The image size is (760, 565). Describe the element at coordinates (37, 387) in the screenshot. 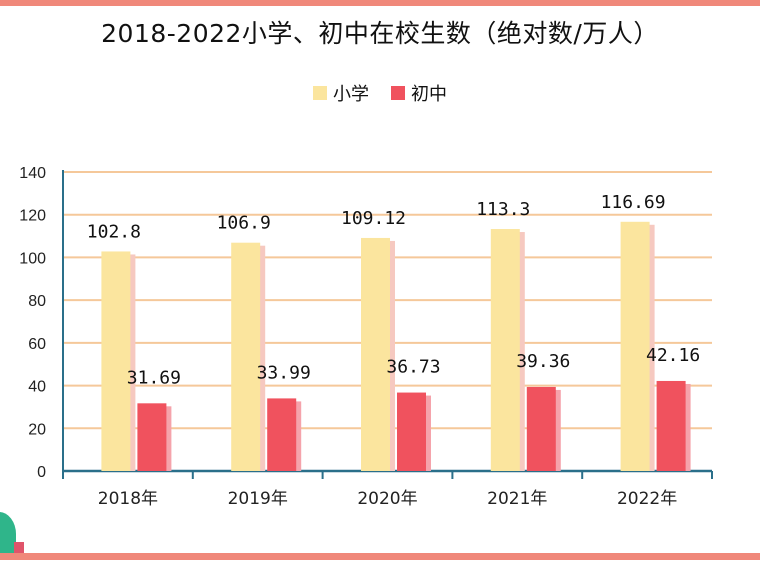

I see `y-tick-label: 40` at that location.